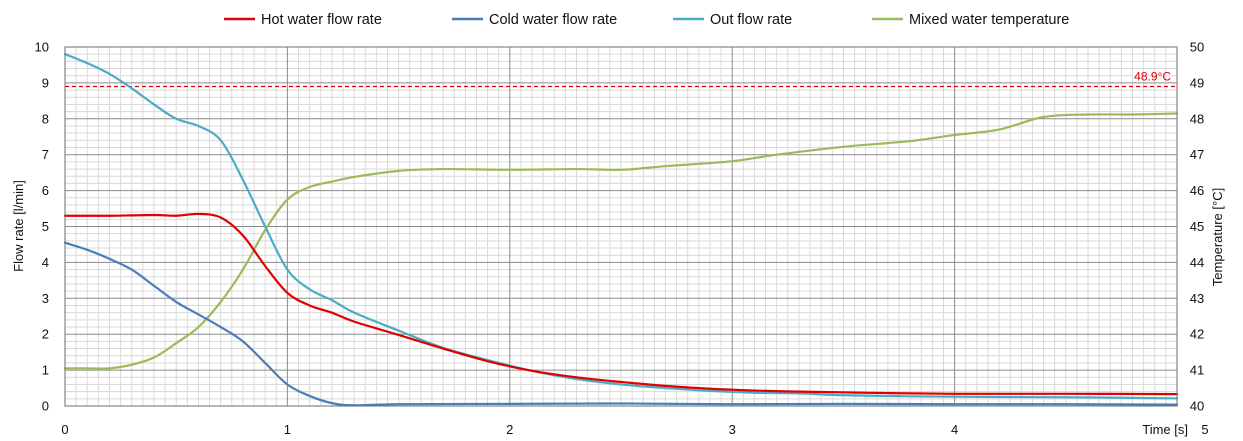 This screenshot has height=441, width=1243. What do you see at coordinates (45, 298) in the screenshot?
I see `y-tick-label: 3` at bounding box center [45, 298].